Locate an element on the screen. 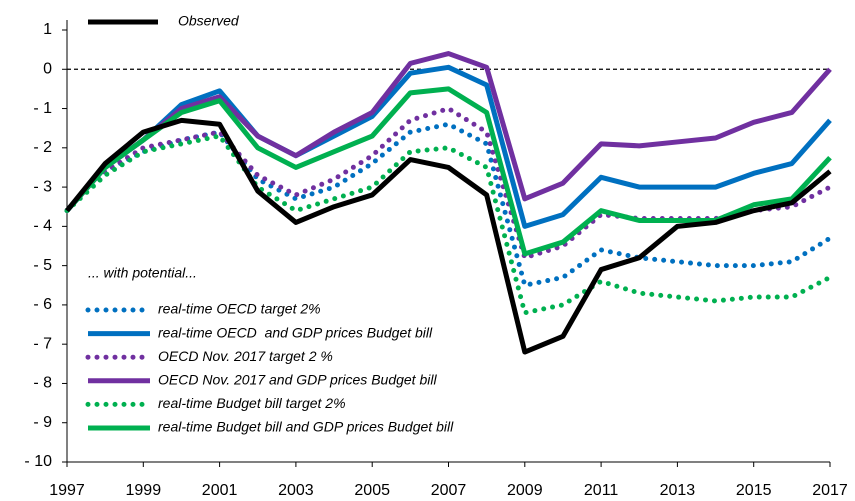 This screenshot has width=855, height=501. x-tick-label: 2017 is located at coordinates (830, 490).